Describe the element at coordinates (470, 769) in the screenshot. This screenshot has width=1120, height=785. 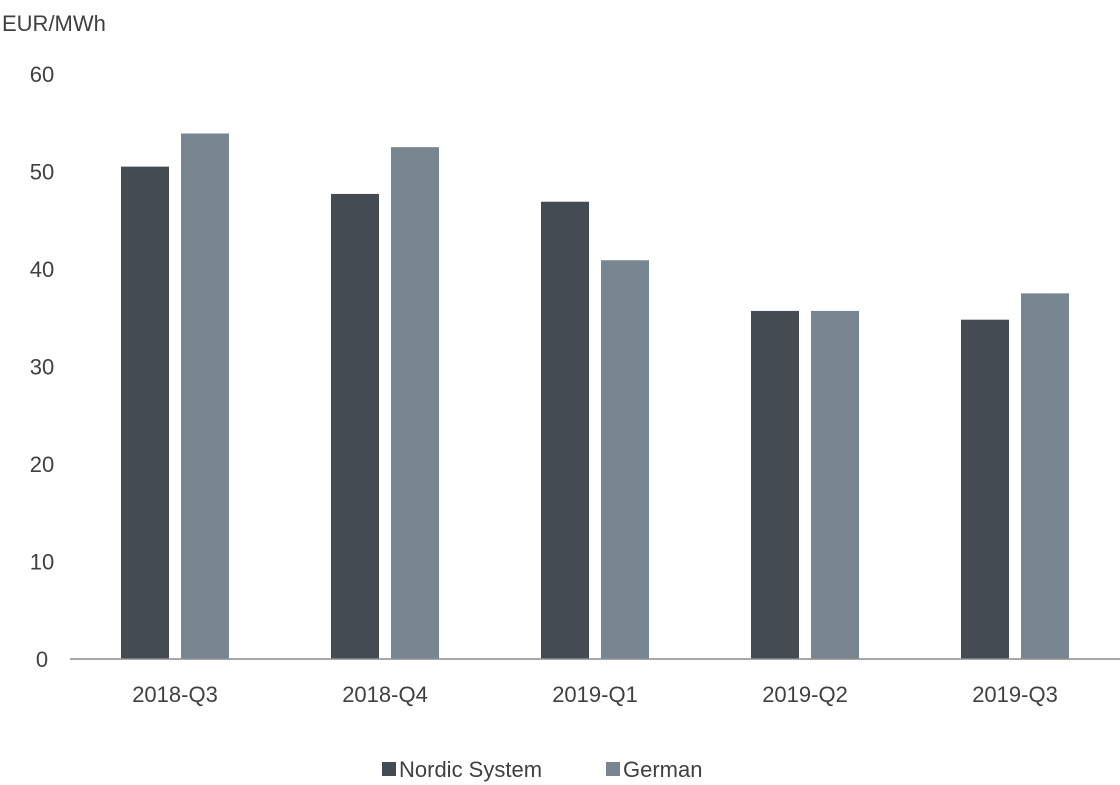
I see `legend-label: Nordic System` at that location.